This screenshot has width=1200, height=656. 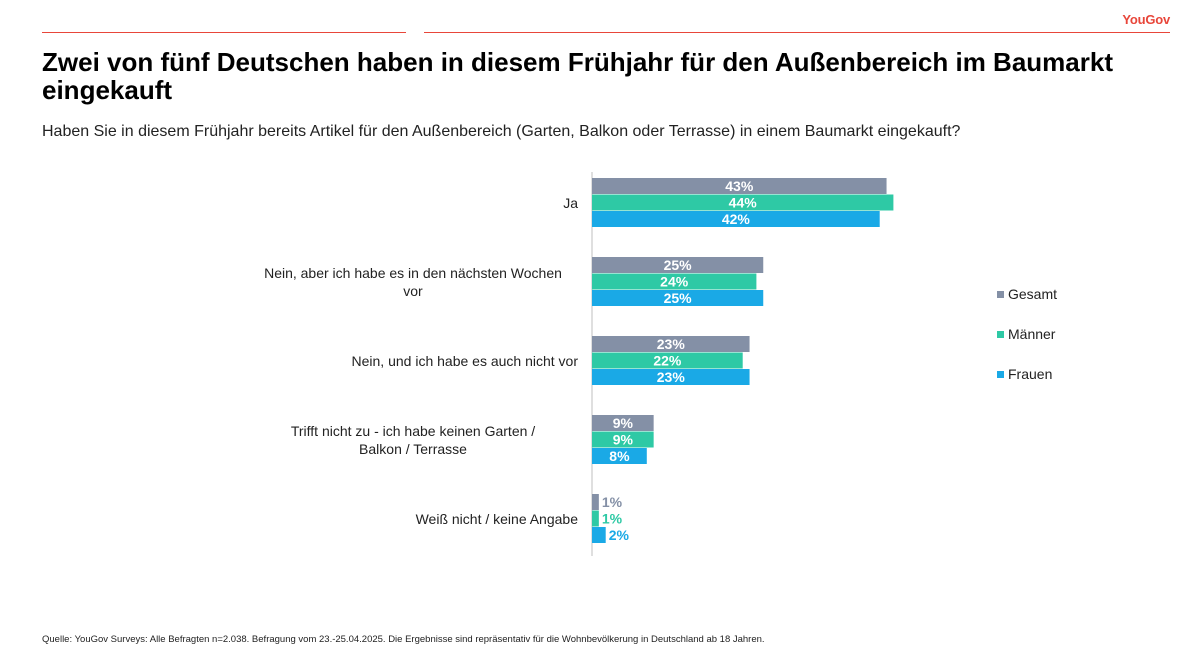 I want to click on data-label: 2%, so click(x=619, y=535).